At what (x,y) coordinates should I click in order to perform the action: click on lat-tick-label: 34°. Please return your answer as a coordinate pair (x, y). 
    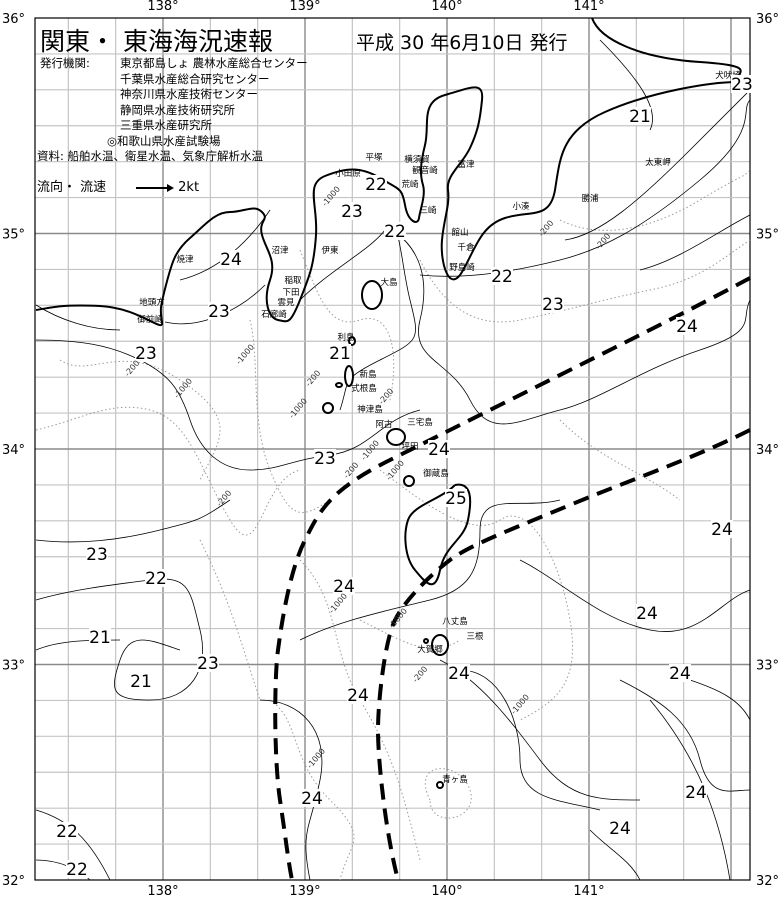
    Looking at the image, I should click on (13, 450).